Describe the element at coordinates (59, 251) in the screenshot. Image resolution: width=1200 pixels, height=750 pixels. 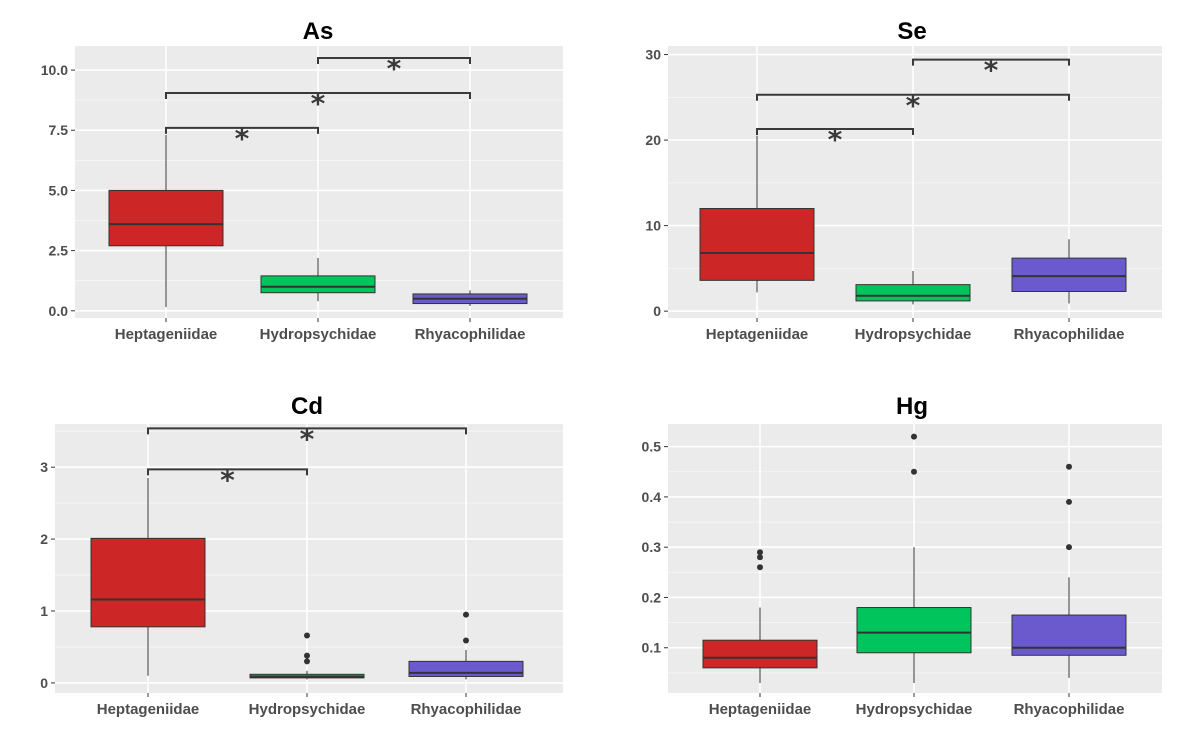
I see `y-tick-label: 2.5` at that location.